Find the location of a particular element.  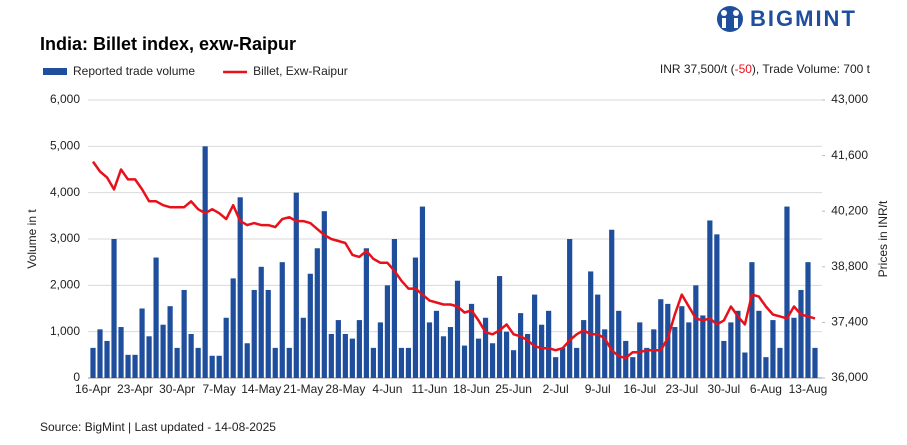

summary-text: ), Trade Volume: 700 t is located at coordinates (811, 69).